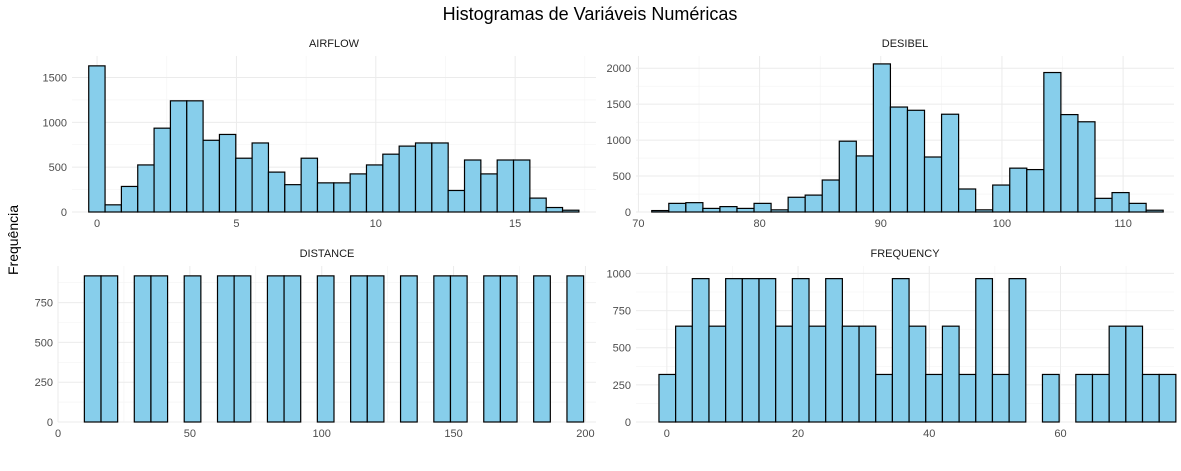 This screenshot has width=1181, height=471. I want to click on x-tick-label: 90, so click(881, 224).